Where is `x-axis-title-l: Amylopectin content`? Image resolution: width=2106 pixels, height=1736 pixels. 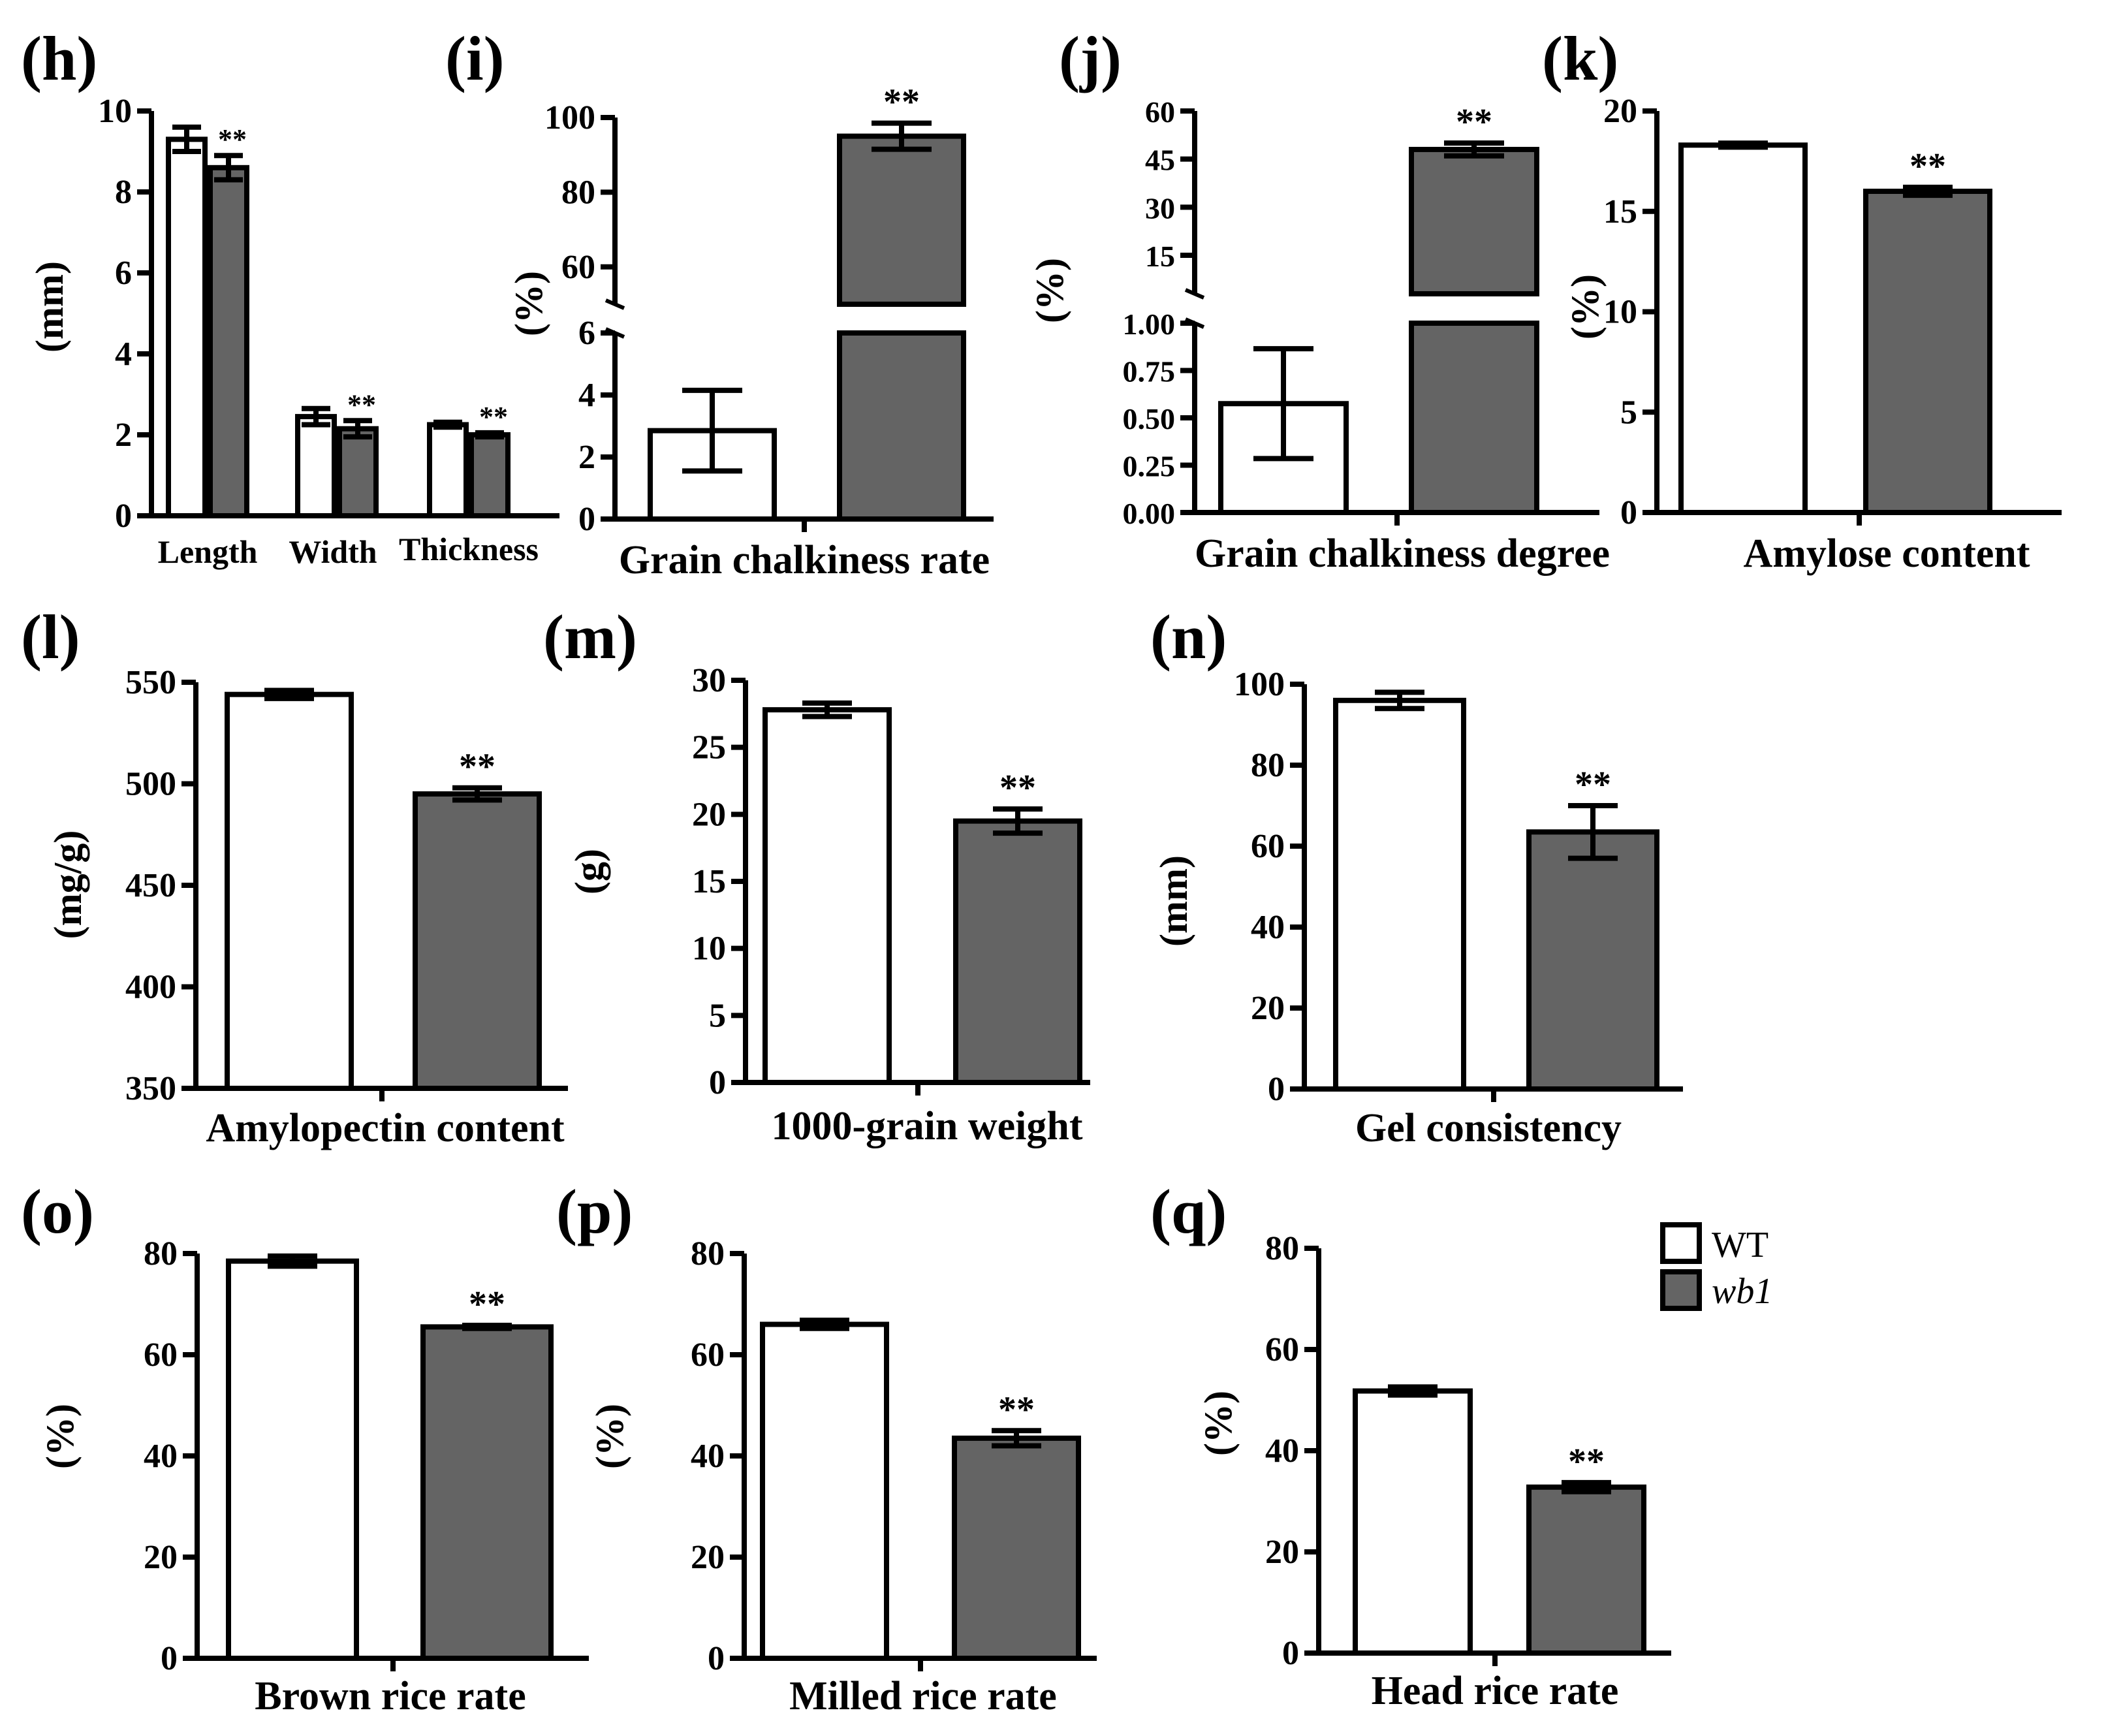 x-axis-title-l: Amylopectin content is located at coordinates (385, 1128).